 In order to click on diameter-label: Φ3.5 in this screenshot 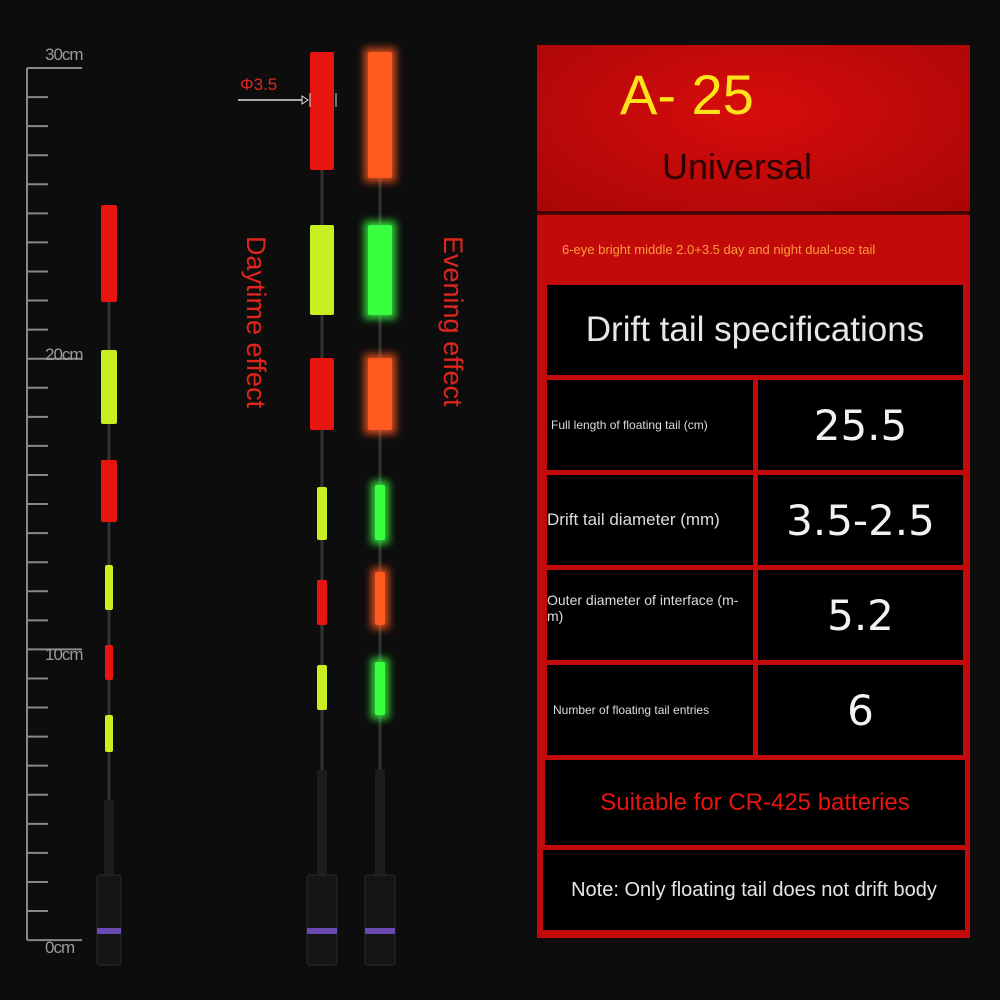, I will do `click(259, 84)`.